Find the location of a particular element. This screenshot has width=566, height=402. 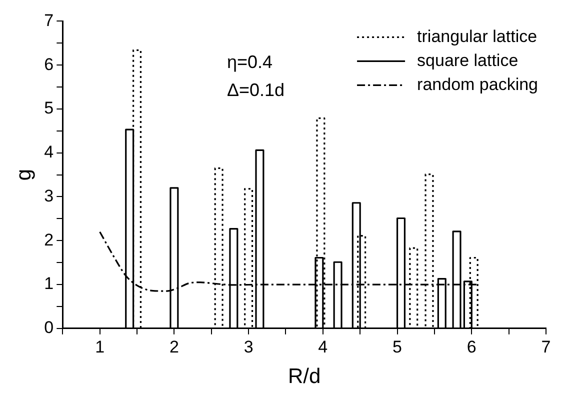

y-tick-label: 7 is located at coordinates (49, 20).